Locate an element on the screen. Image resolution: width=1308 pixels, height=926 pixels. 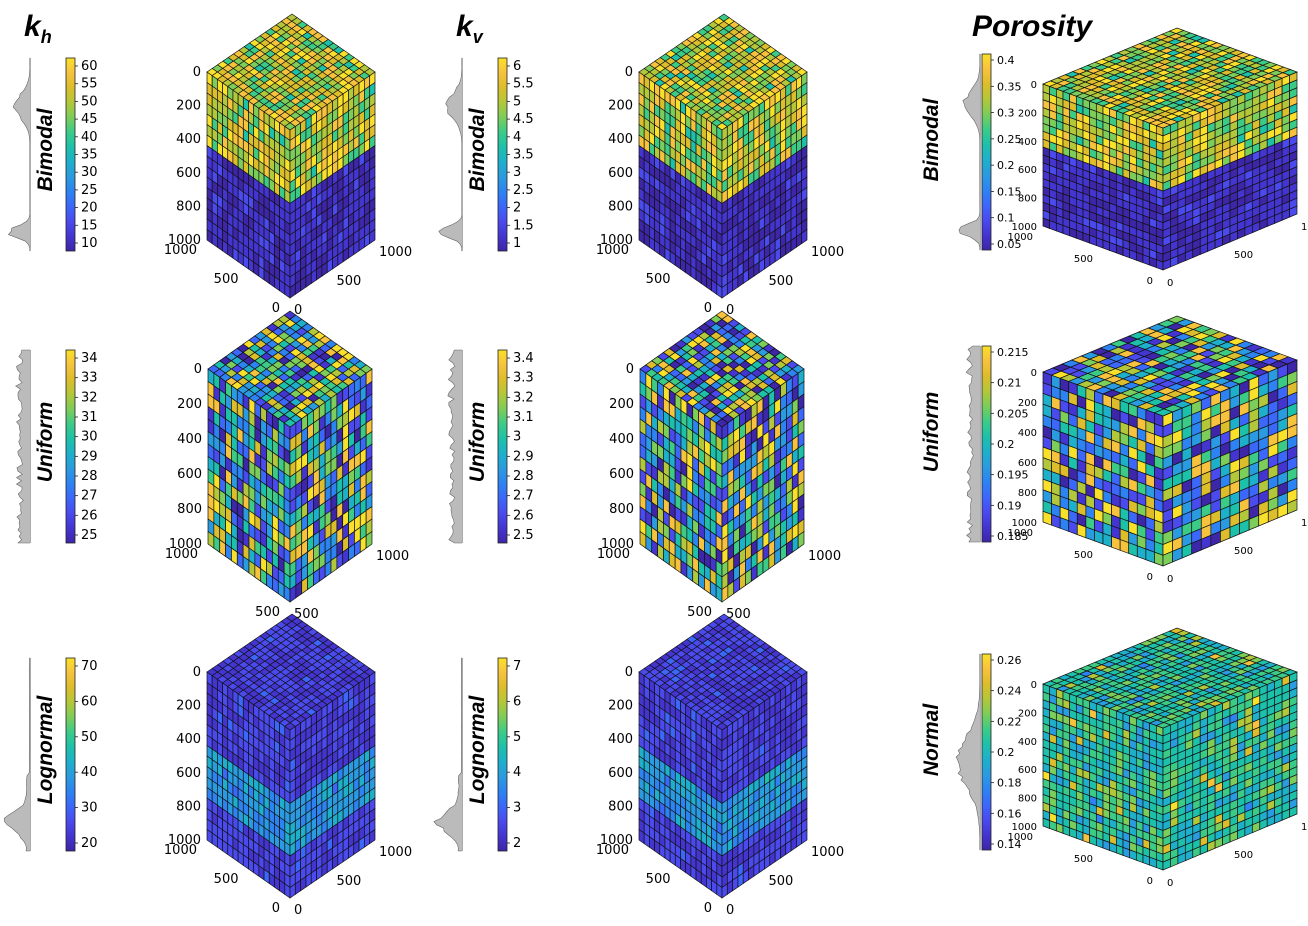
colorbar-tick: 2.7 is located at coordinates (523, 496).